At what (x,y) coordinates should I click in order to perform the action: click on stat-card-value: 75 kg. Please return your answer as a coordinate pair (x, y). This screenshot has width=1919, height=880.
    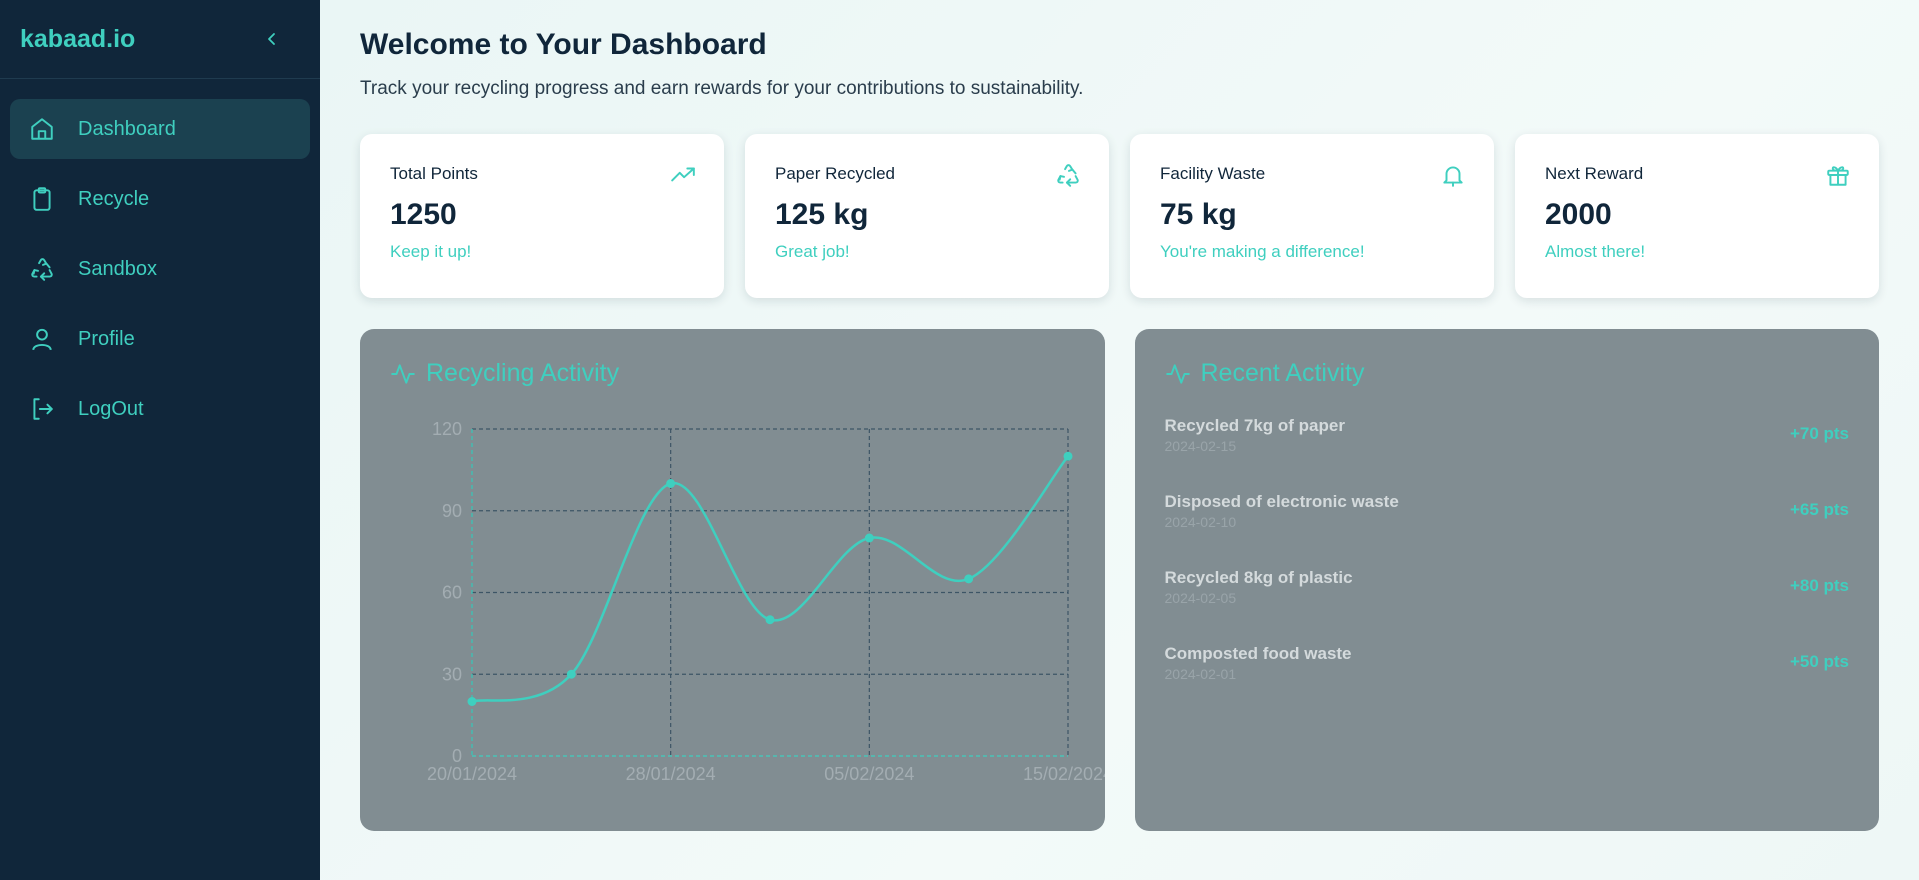
    Looking at the image, I should click on (1198, 214).